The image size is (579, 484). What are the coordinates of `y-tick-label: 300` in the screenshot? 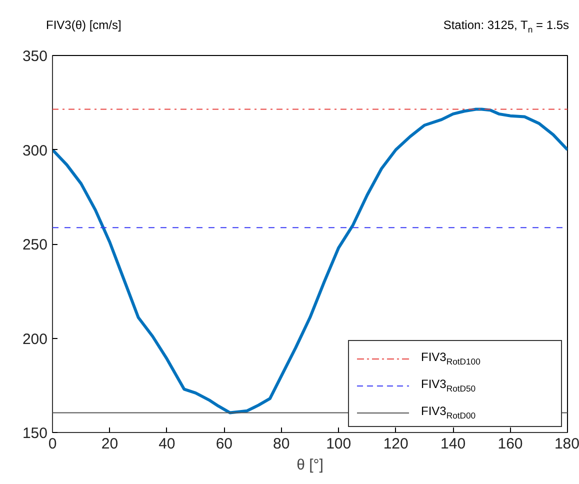 It's located at (35, 151).